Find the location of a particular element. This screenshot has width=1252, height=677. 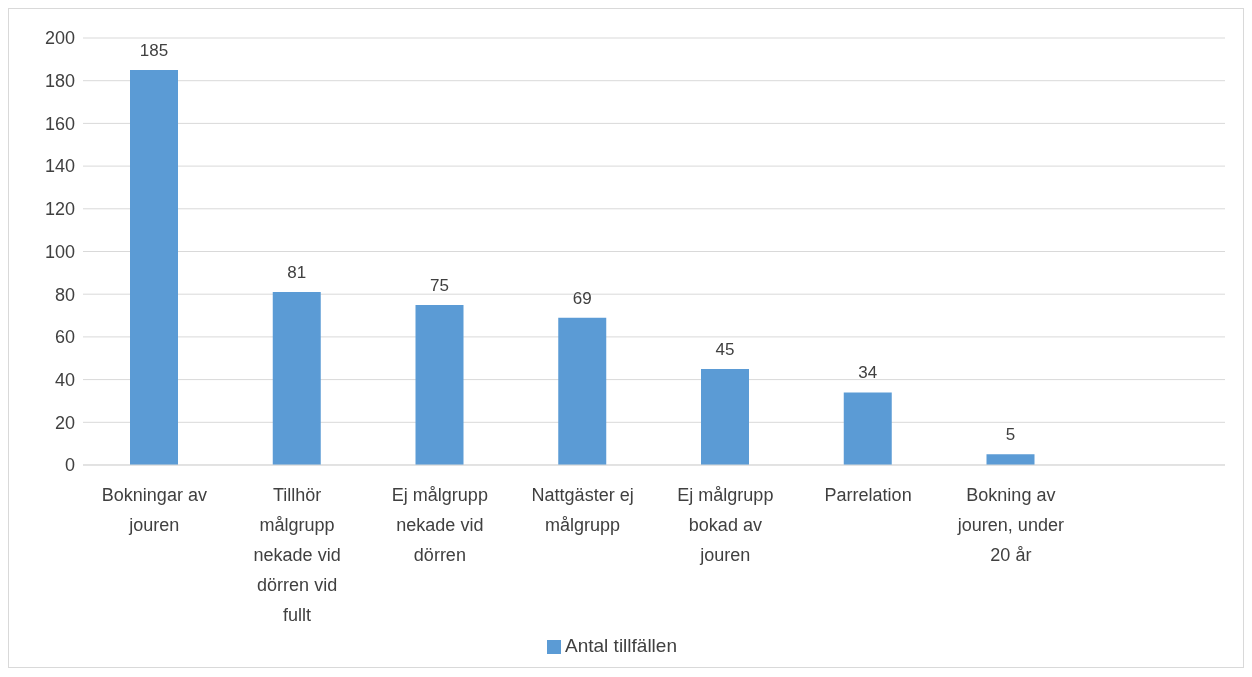

legend-label: Antal tillfällen is located at coordinates (621, 645).